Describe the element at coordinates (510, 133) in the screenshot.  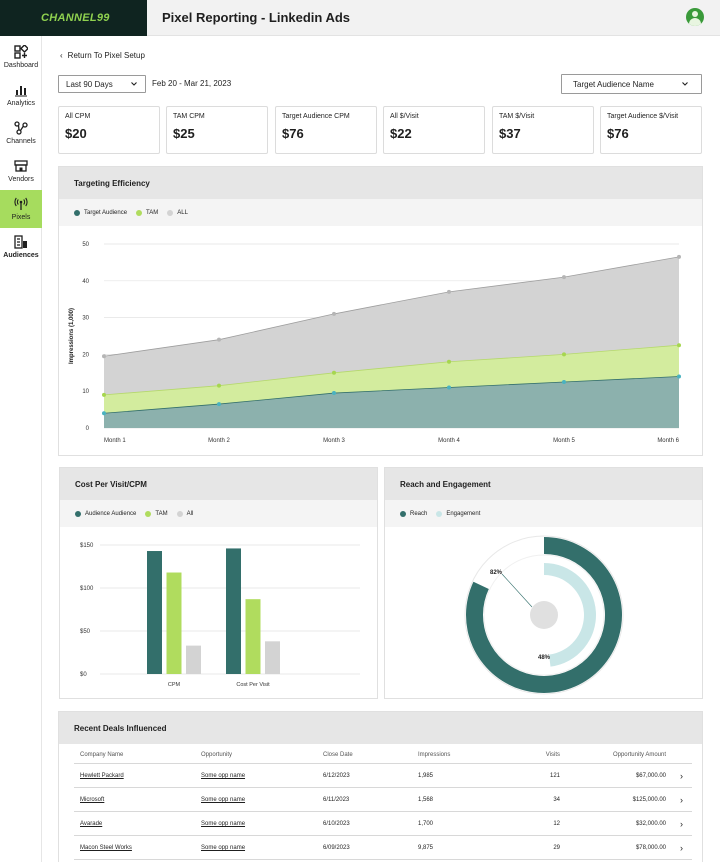
I see `kpi-value: $37` at that location.